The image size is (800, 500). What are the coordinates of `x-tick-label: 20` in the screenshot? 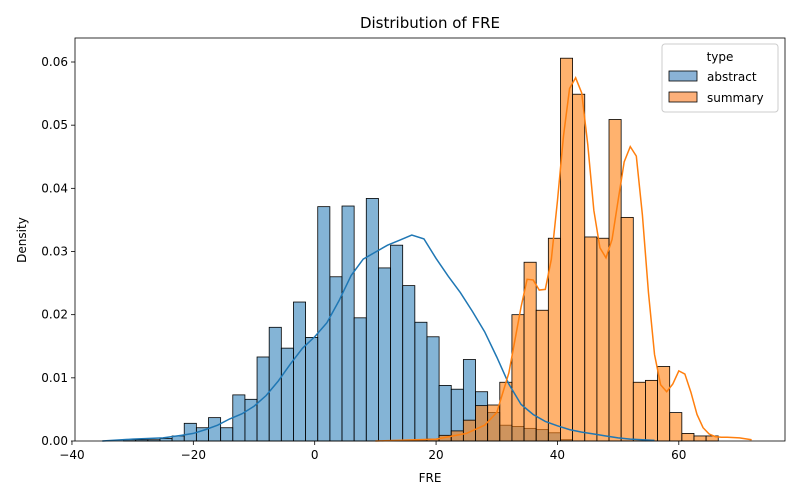 It's located at (435, 455).